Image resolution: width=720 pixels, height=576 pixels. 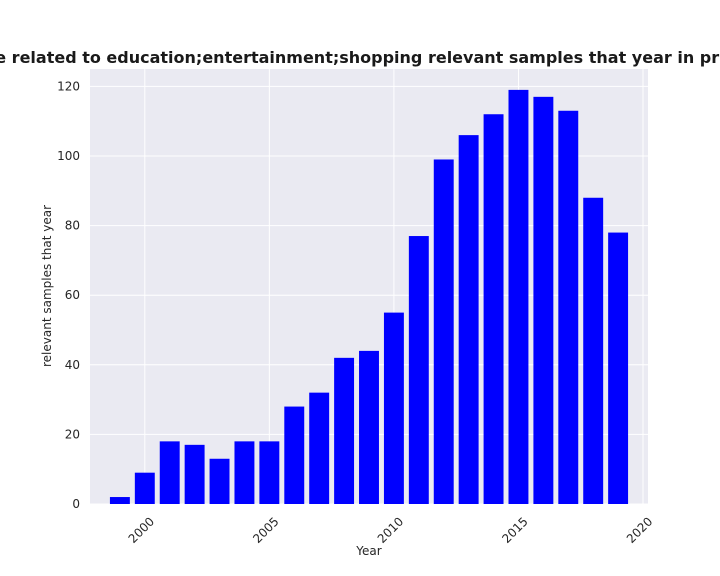 What do you see at coordinates (72, 365) in the screenshot?
I see `y-tick-label: 40` at bounding box center [72, 365].